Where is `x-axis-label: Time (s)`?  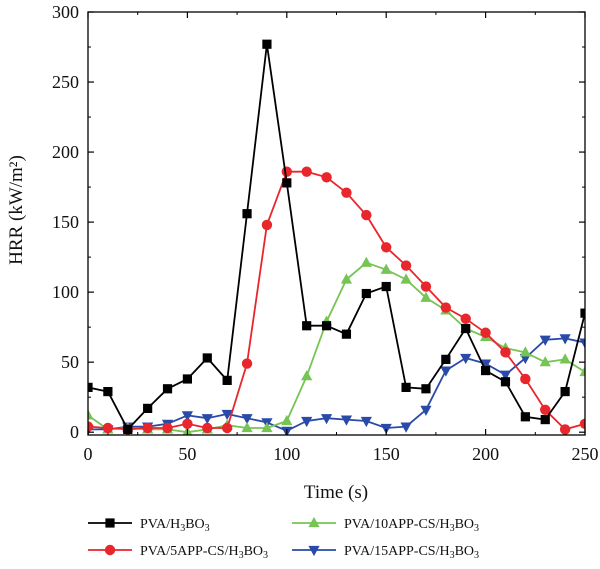 x-axis-label: Time (s) is located at coordinates (336, 492).